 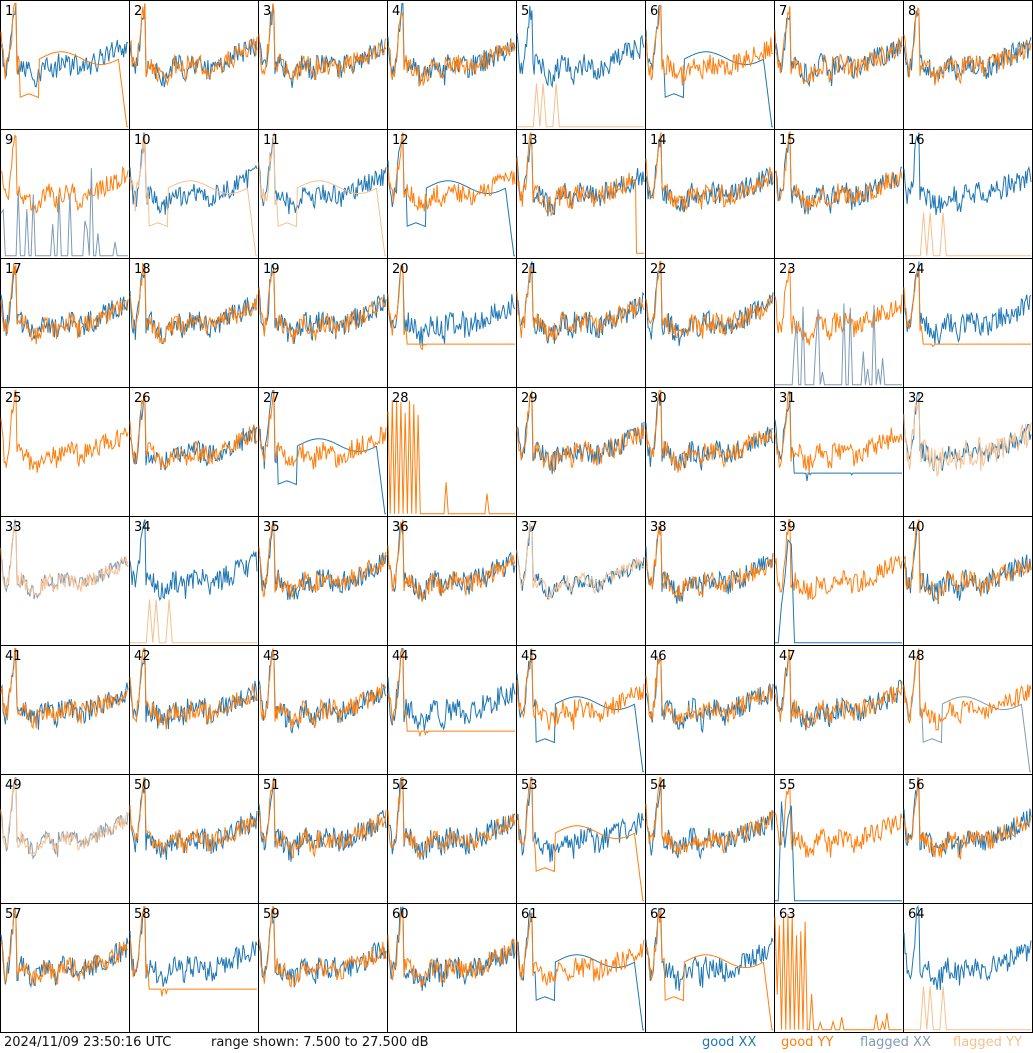 I want to click on panel-label: 1, so click(x=9, y=11).